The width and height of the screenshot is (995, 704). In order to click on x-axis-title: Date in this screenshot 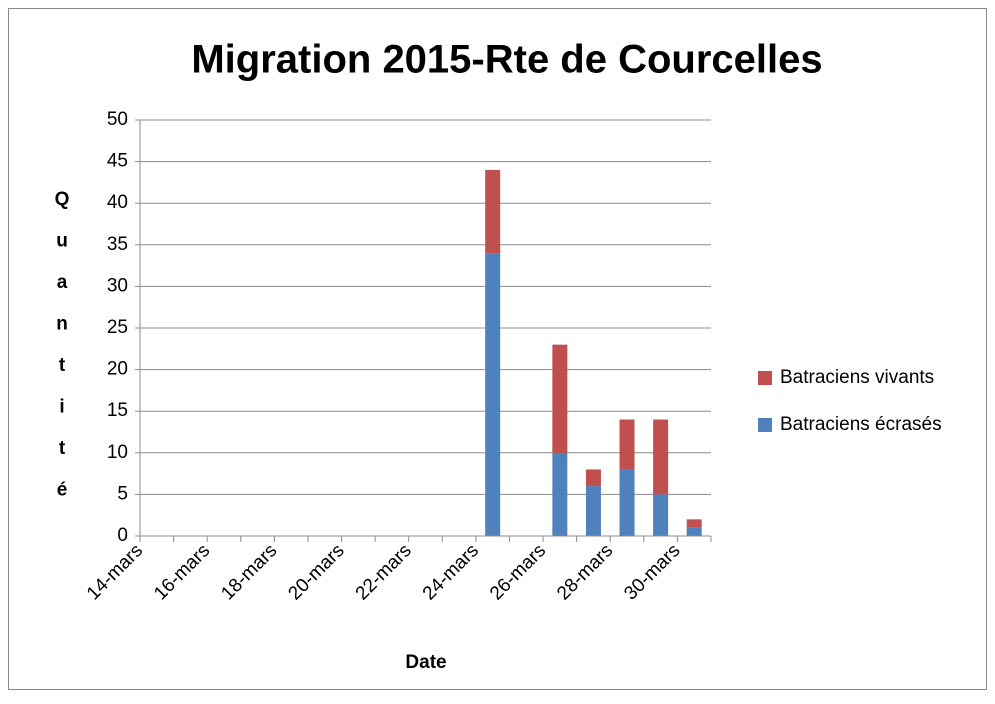, I will do `click(425, 662)`.